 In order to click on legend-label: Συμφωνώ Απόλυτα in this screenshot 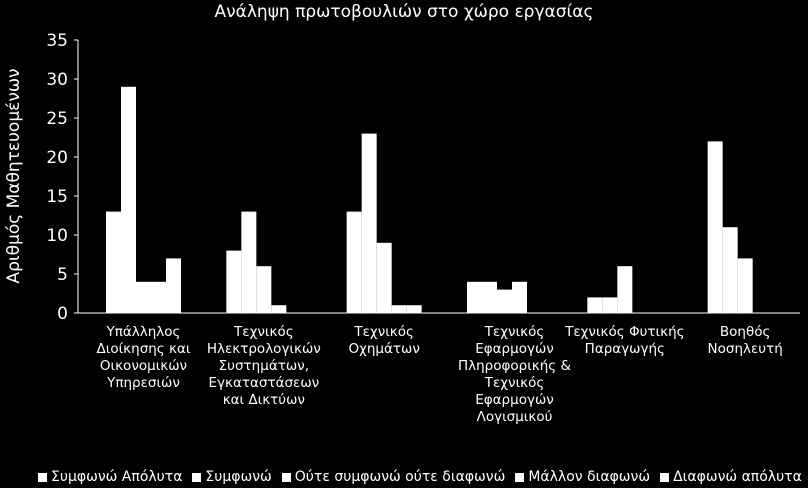, I will do `click(117, 477)`.